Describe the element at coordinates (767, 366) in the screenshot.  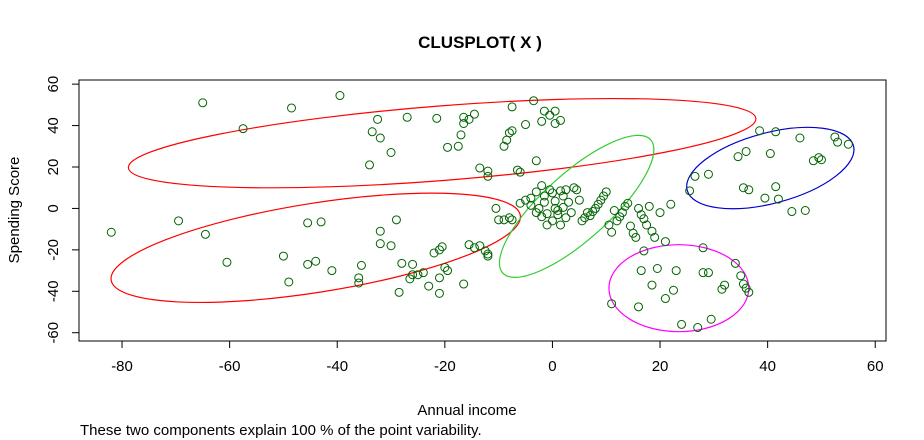
I see `x-tick-label: 40` at that location.